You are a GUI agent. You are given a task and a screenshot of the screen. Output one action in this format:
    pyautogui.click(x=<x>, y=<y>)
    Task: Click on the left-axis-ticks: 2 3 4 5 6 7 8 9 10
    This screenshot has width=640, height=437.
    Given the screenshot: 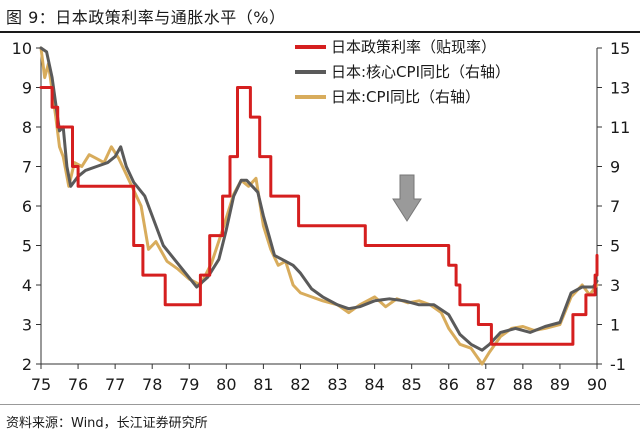 What is the action you would take?
    pyautogui.click(x=26, y=206)
    